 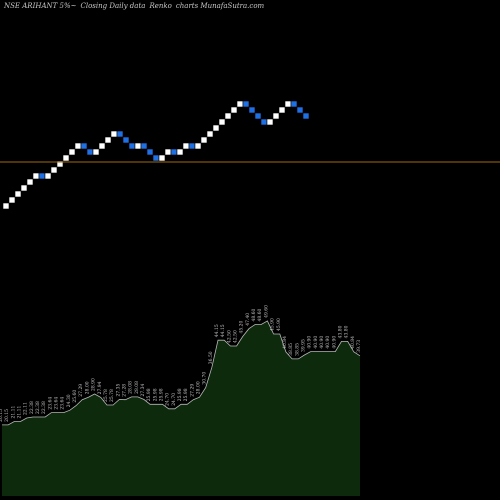 I want to click on price-label: 25.60, so click(x=75, y=396).